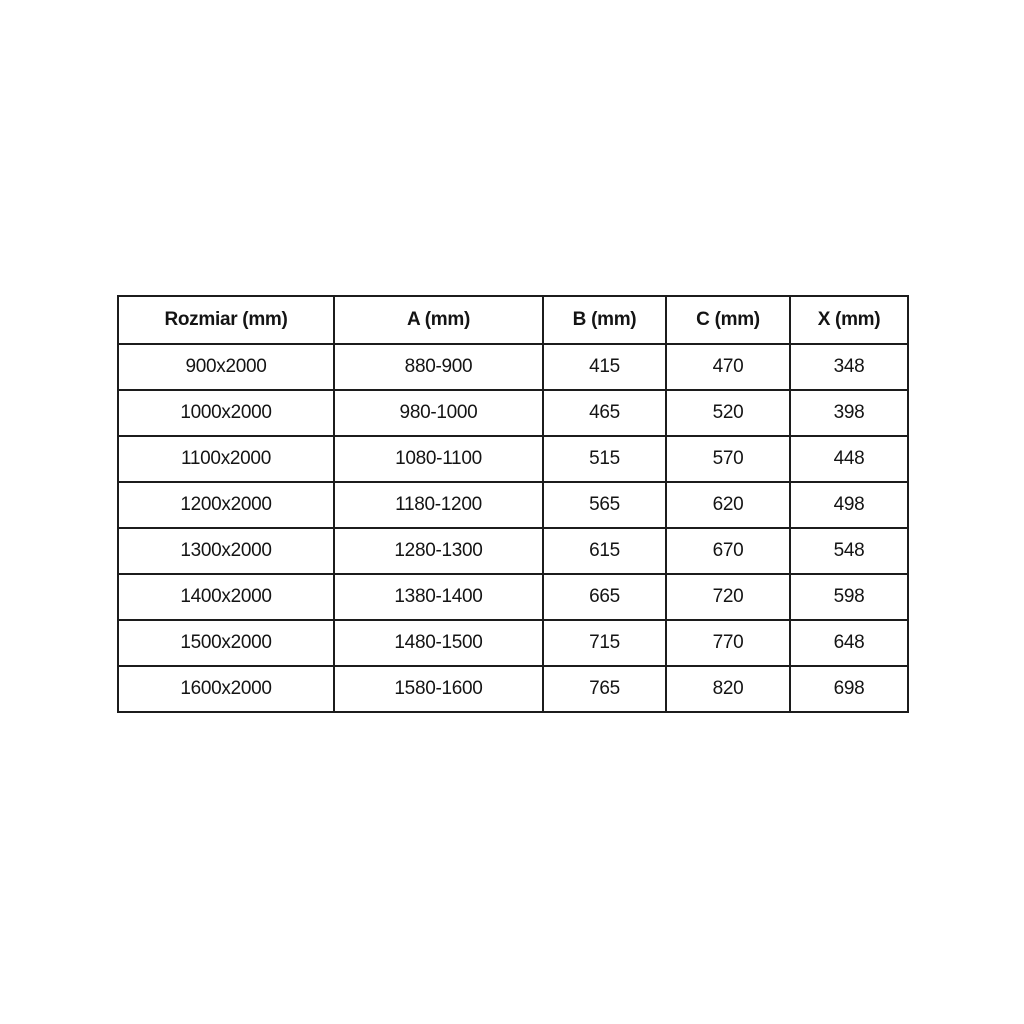  I want to click on table-cell: 570, so click(728, 459).